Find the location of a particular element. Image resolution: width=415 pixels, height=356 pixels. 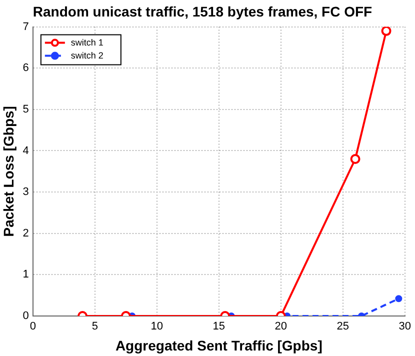

y-tick-label: 0 is located at coordinates (25, 316).